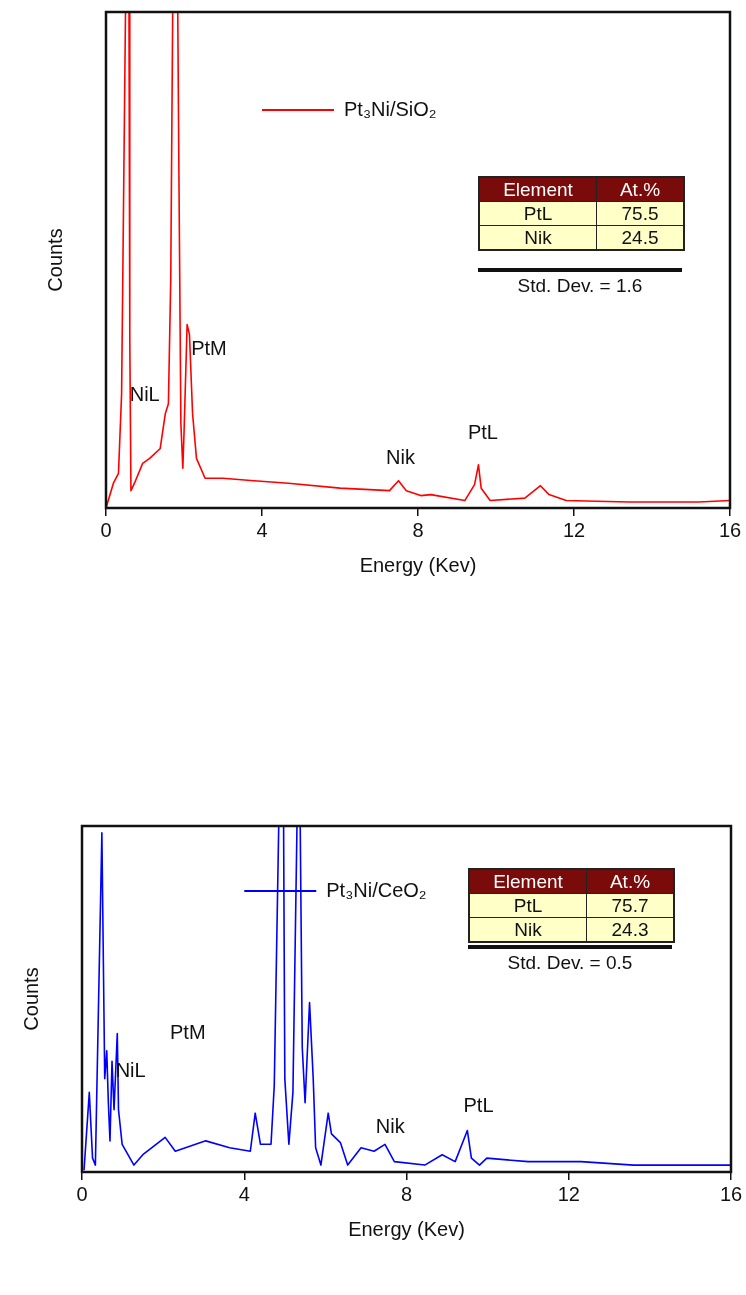 The image size is (746, 1295). I want to click on annotation: NiL, so click(144, 393).